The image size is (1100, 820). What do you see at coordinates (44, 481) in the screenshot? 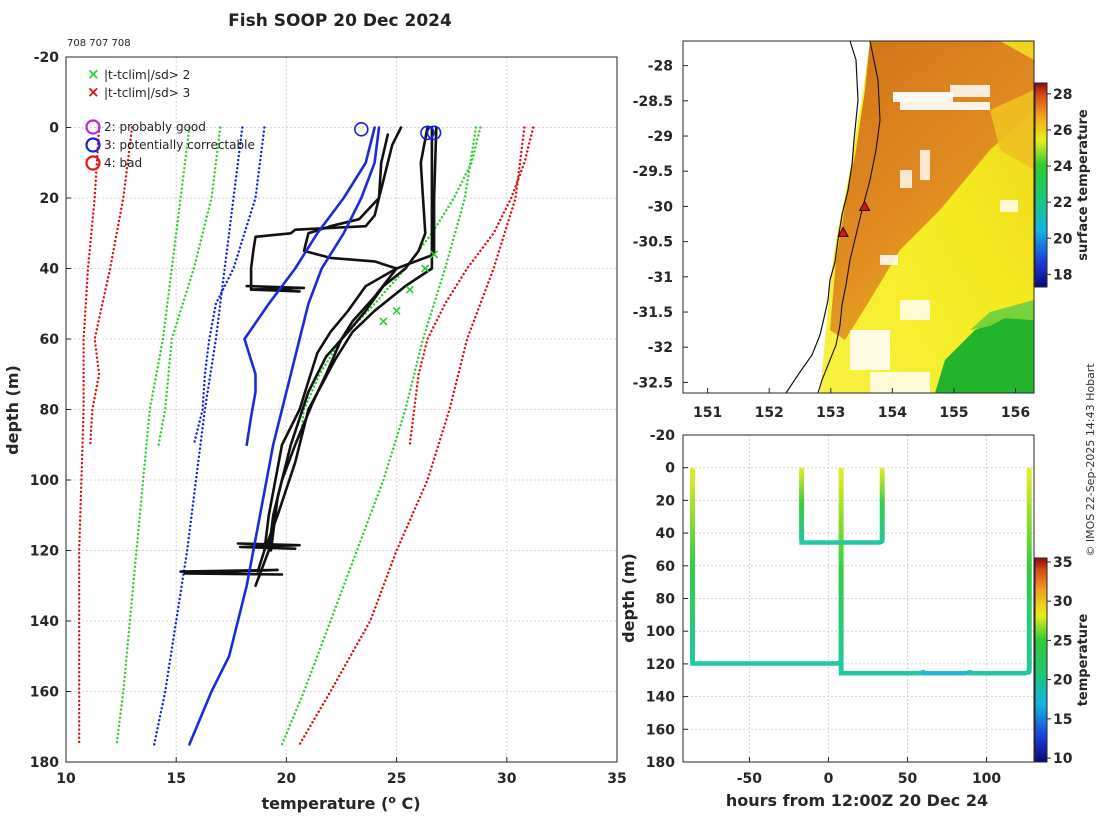
I see `profile-ytick-label: 100` at bounding box center [44, 481].